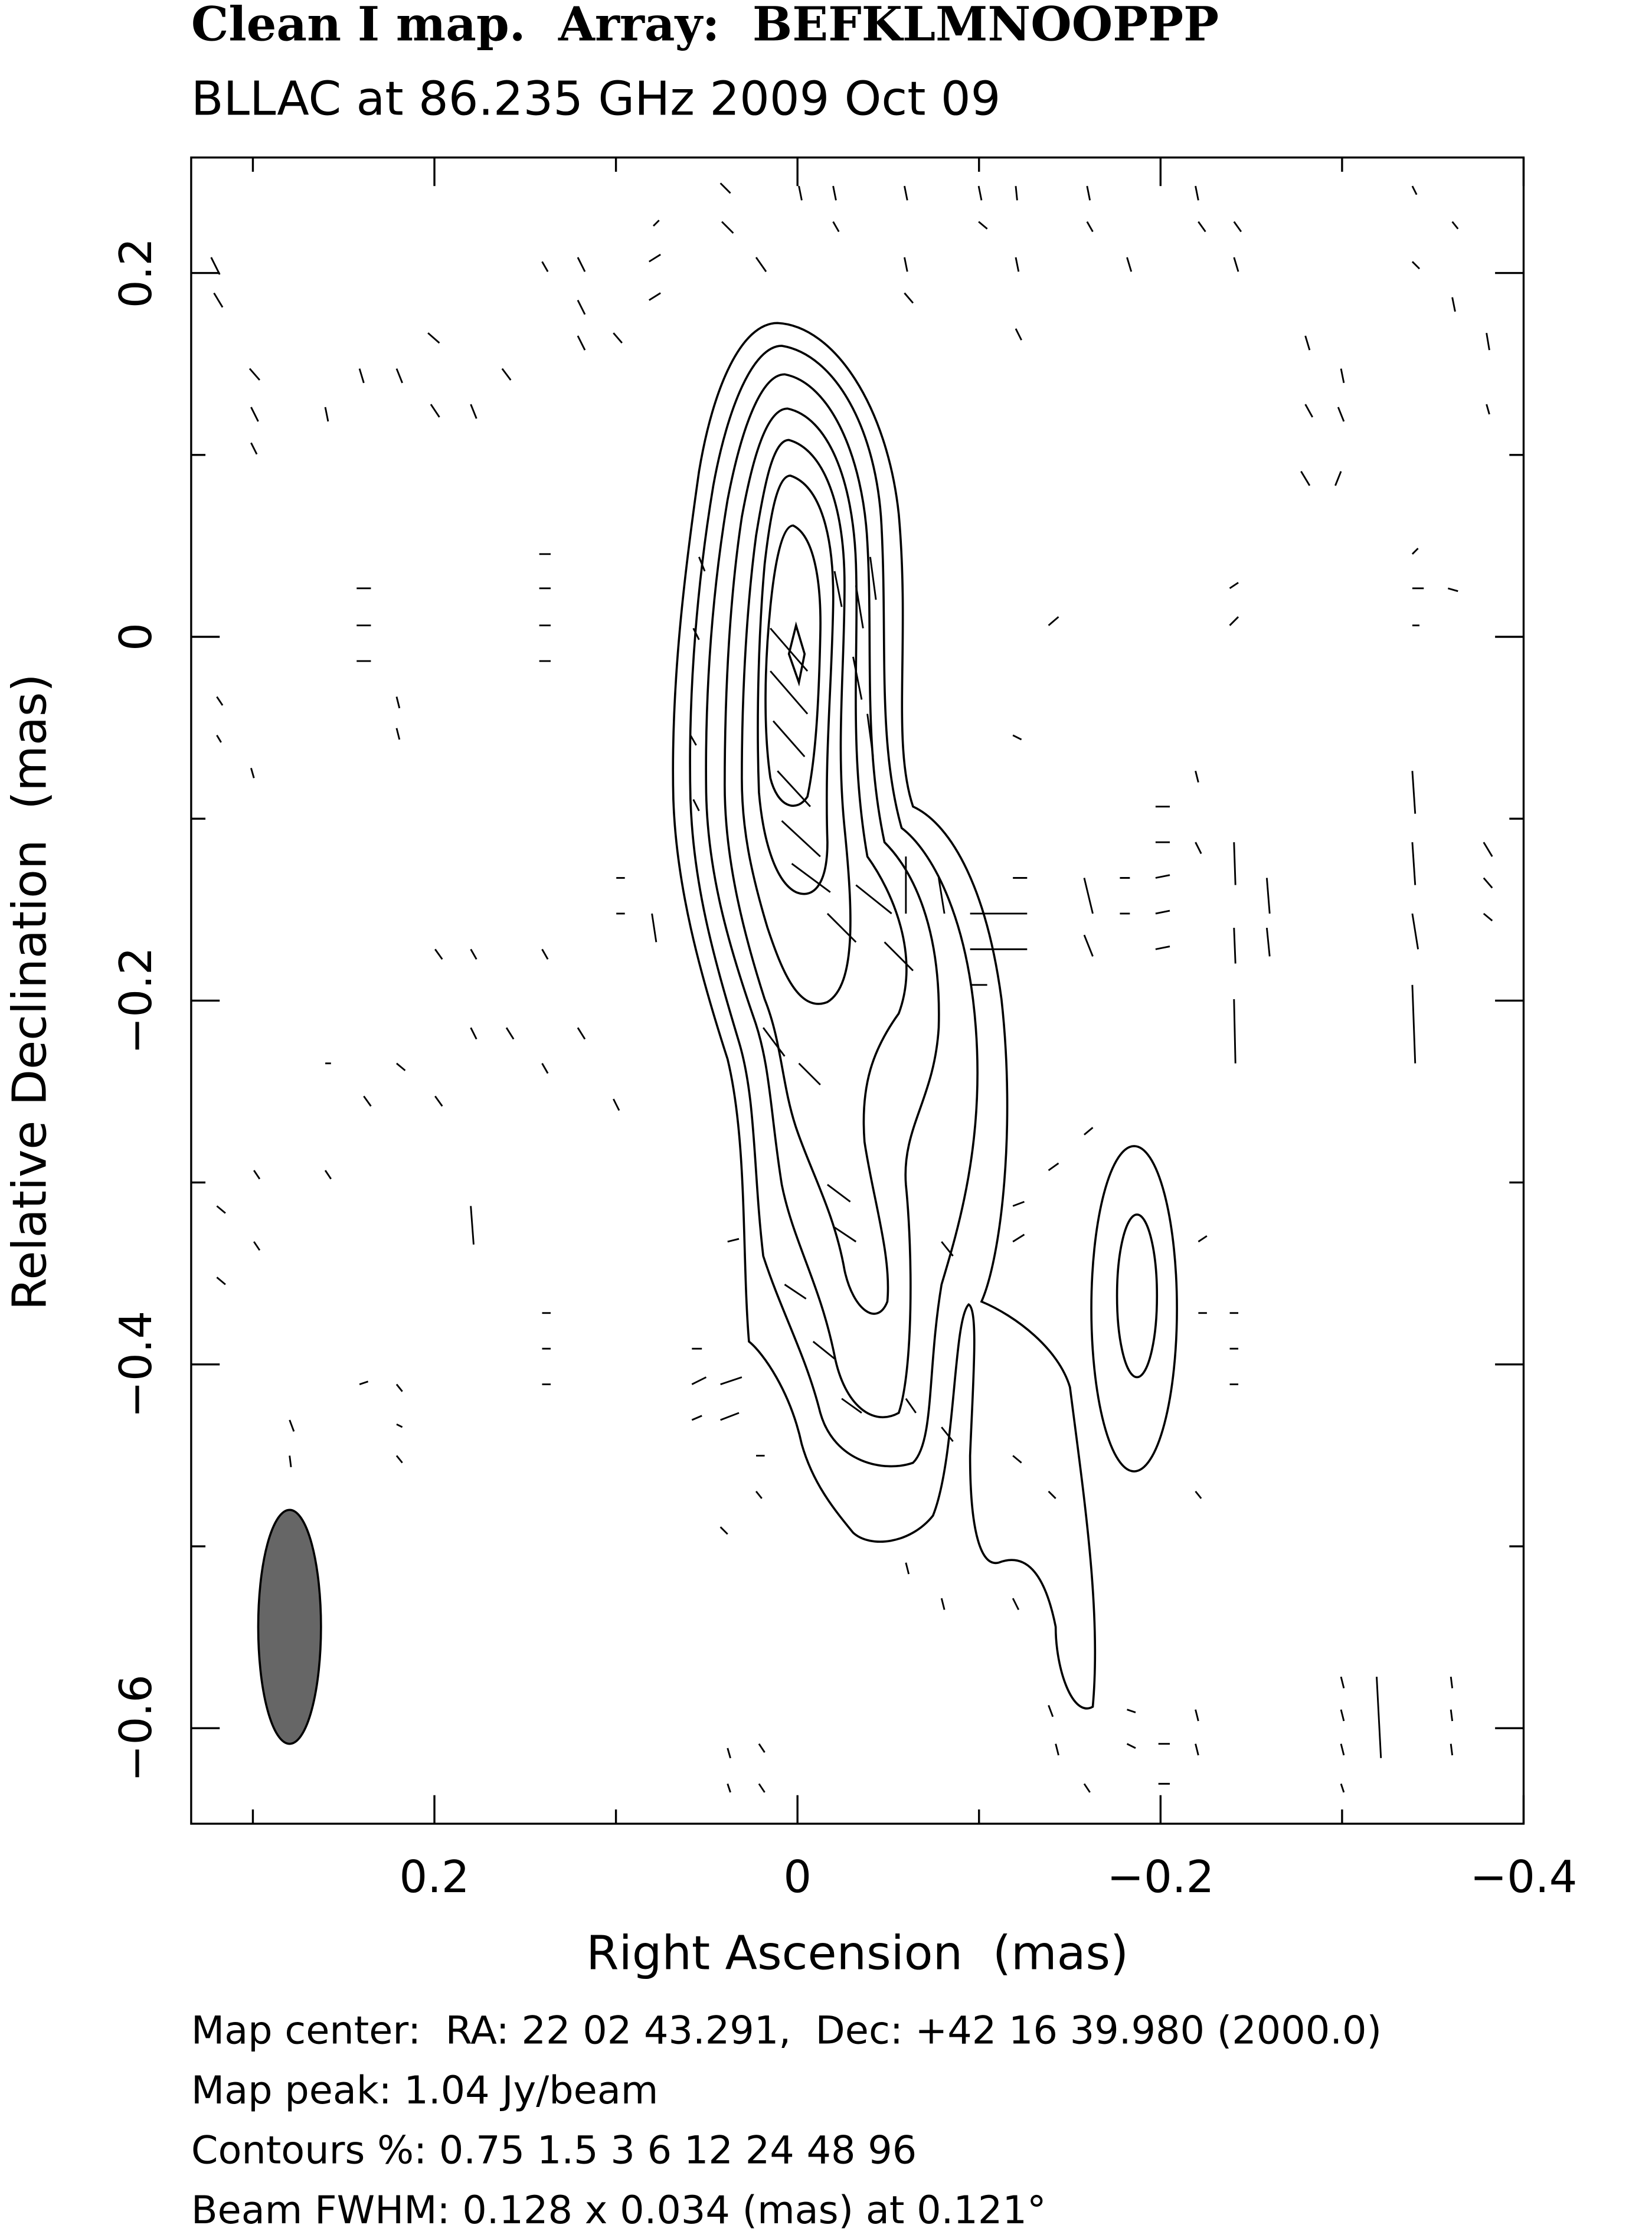 The width and height of the screenshot is (1652, 2238). What do you see at coordinates (1523, 1877) in the screenshot?
I see `x-tick-label: −0.4` at bounding box center [1523, 1877].